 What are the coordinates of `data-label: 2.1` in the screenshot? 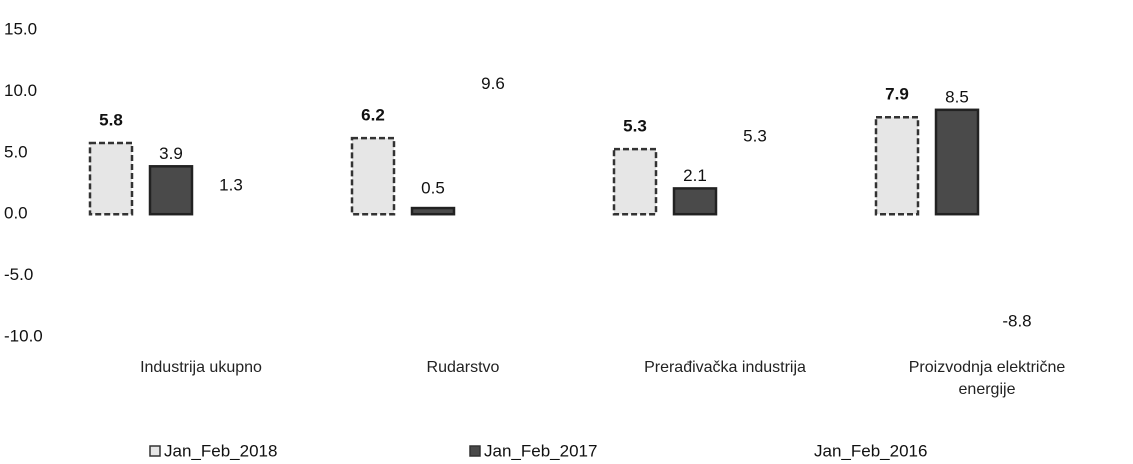 It's located at (695, 175).